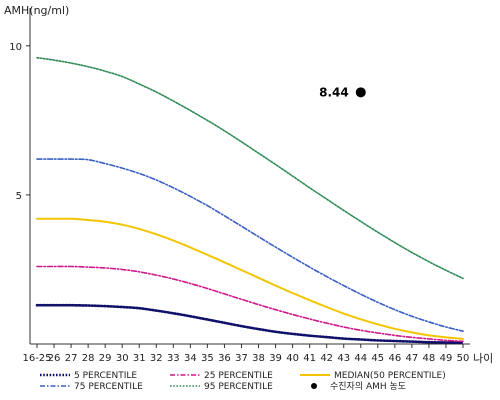 Image resolution: width=500 pixels, height=400 pixels. I want to click on x-tick-label: 29, so click(105, 358).